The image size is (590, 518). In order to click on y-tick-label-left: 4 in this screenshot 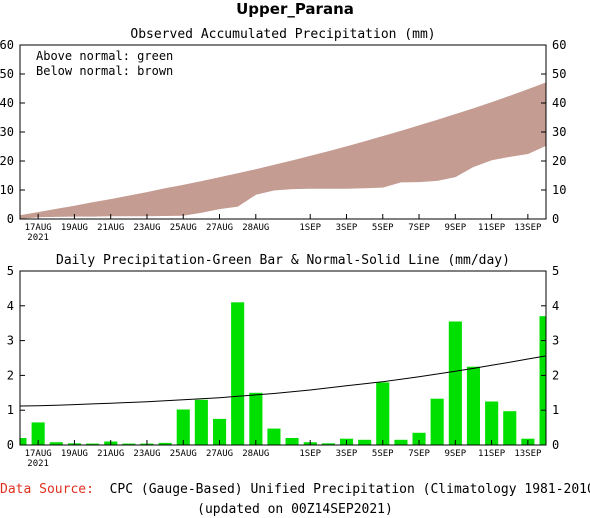, I will do `click(10, 306)`.